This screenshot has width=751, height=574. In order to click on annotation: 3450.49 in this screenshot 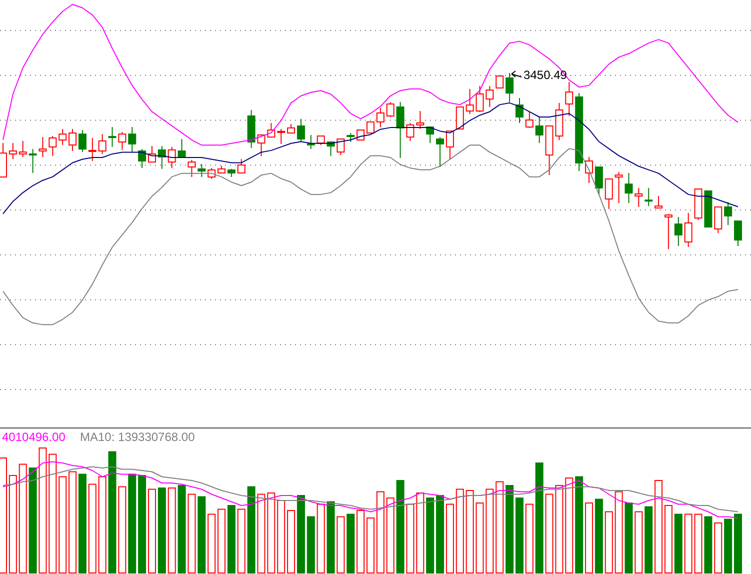, I will do `click(546, 75)`.